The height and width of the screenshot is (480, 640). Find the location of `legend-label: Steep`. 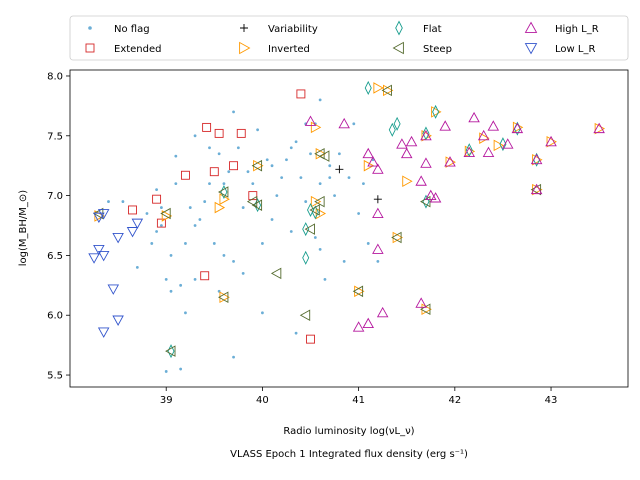

legend-label: Steep is located at coordinates (437, 49).